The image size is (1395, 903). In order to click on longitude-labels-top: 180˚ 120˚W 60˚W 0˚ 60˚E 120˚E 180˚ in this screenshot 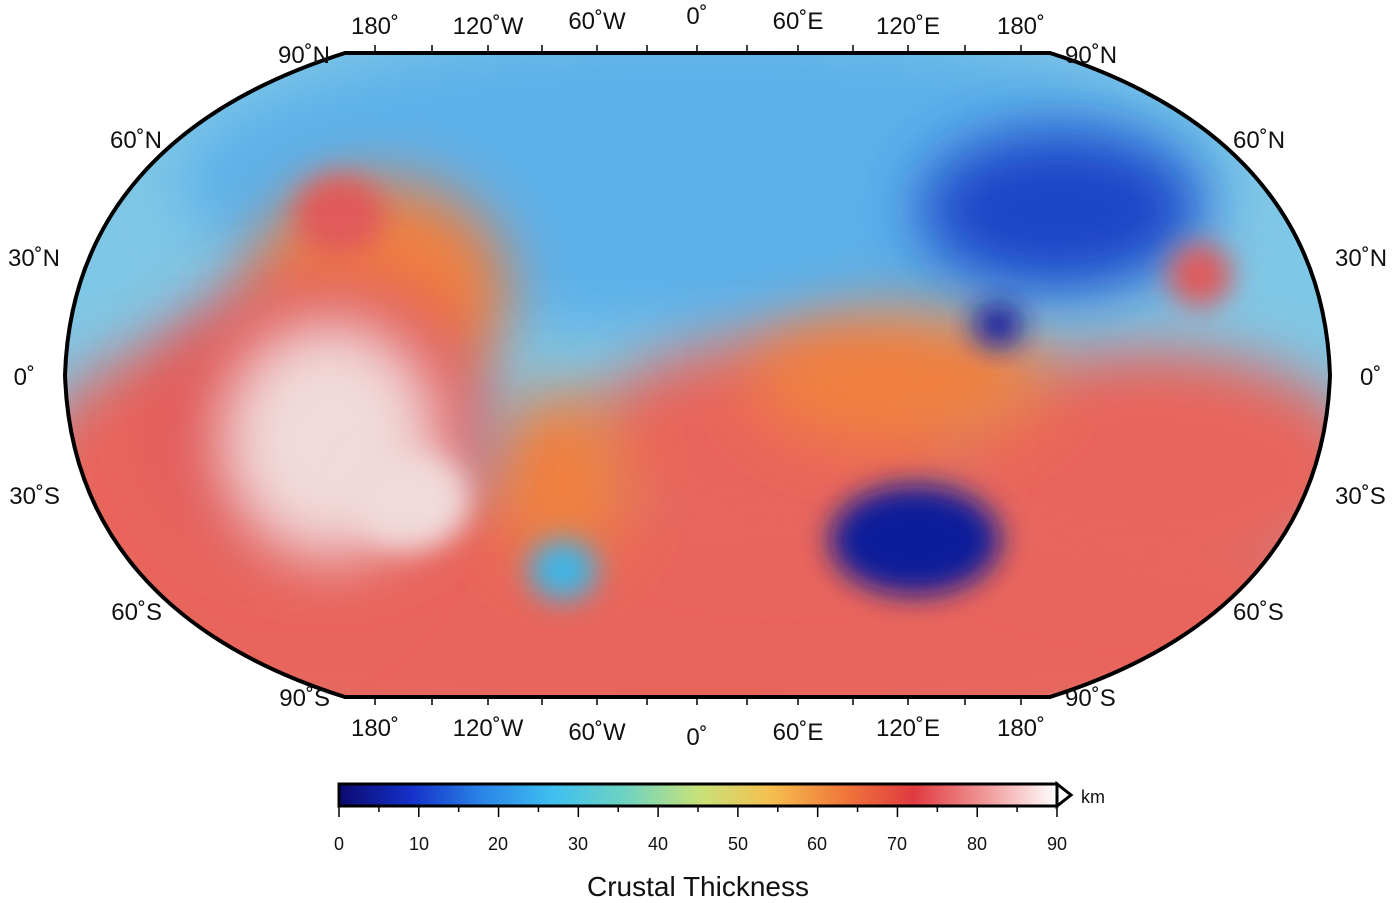, I will do `click(698, 21)`.